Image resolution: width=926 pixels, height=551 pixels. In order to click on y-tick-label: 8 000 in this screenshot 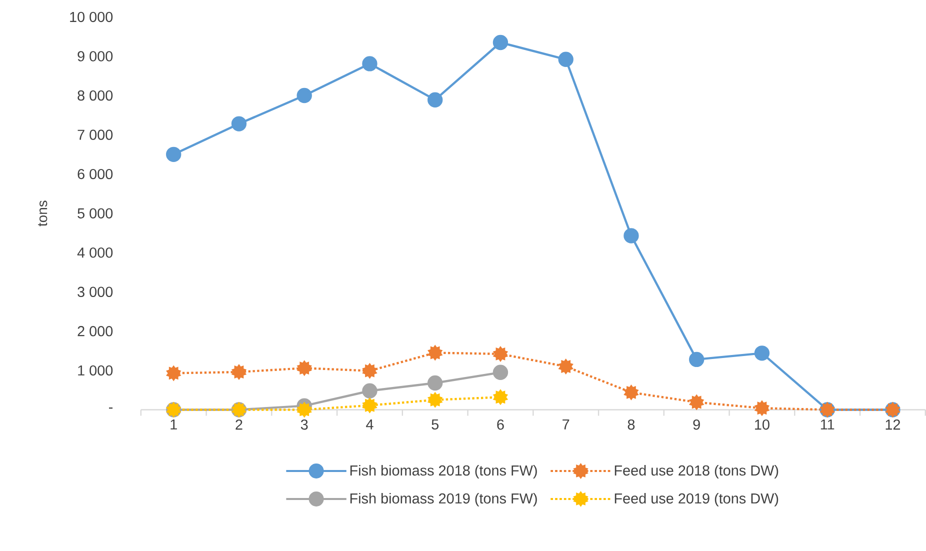, I will do `click(95, 95)`.